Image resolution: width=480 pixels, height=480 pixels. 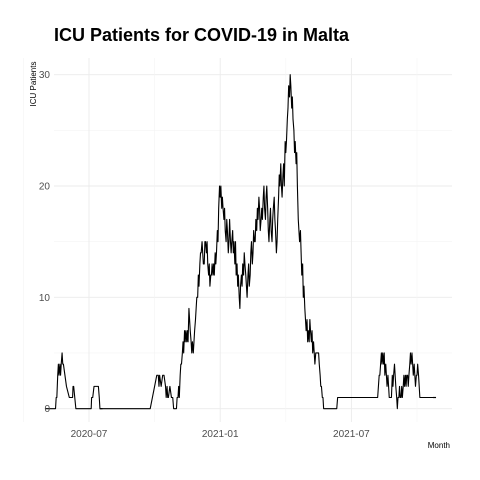 I want to click on x-tick-label: 2020-07, so click(x=89, y=434).